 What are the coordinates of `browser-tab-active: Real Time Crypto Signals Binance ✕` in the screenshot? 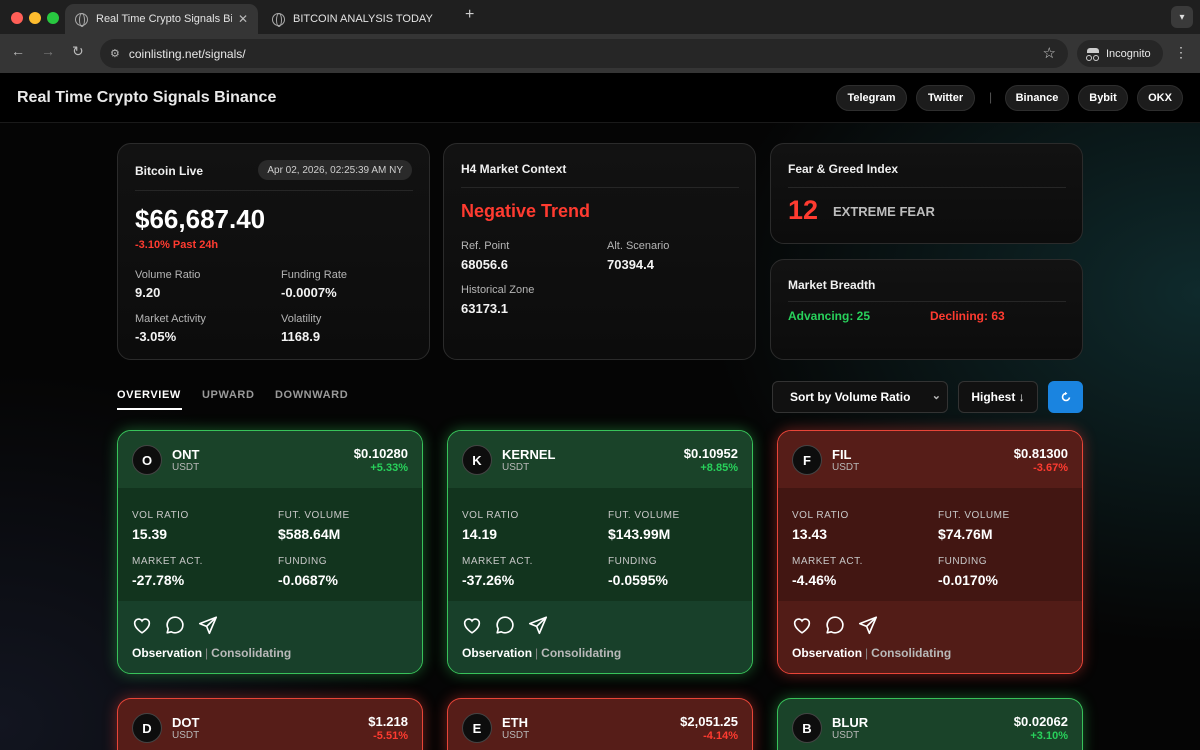 It's located at (161, 19).